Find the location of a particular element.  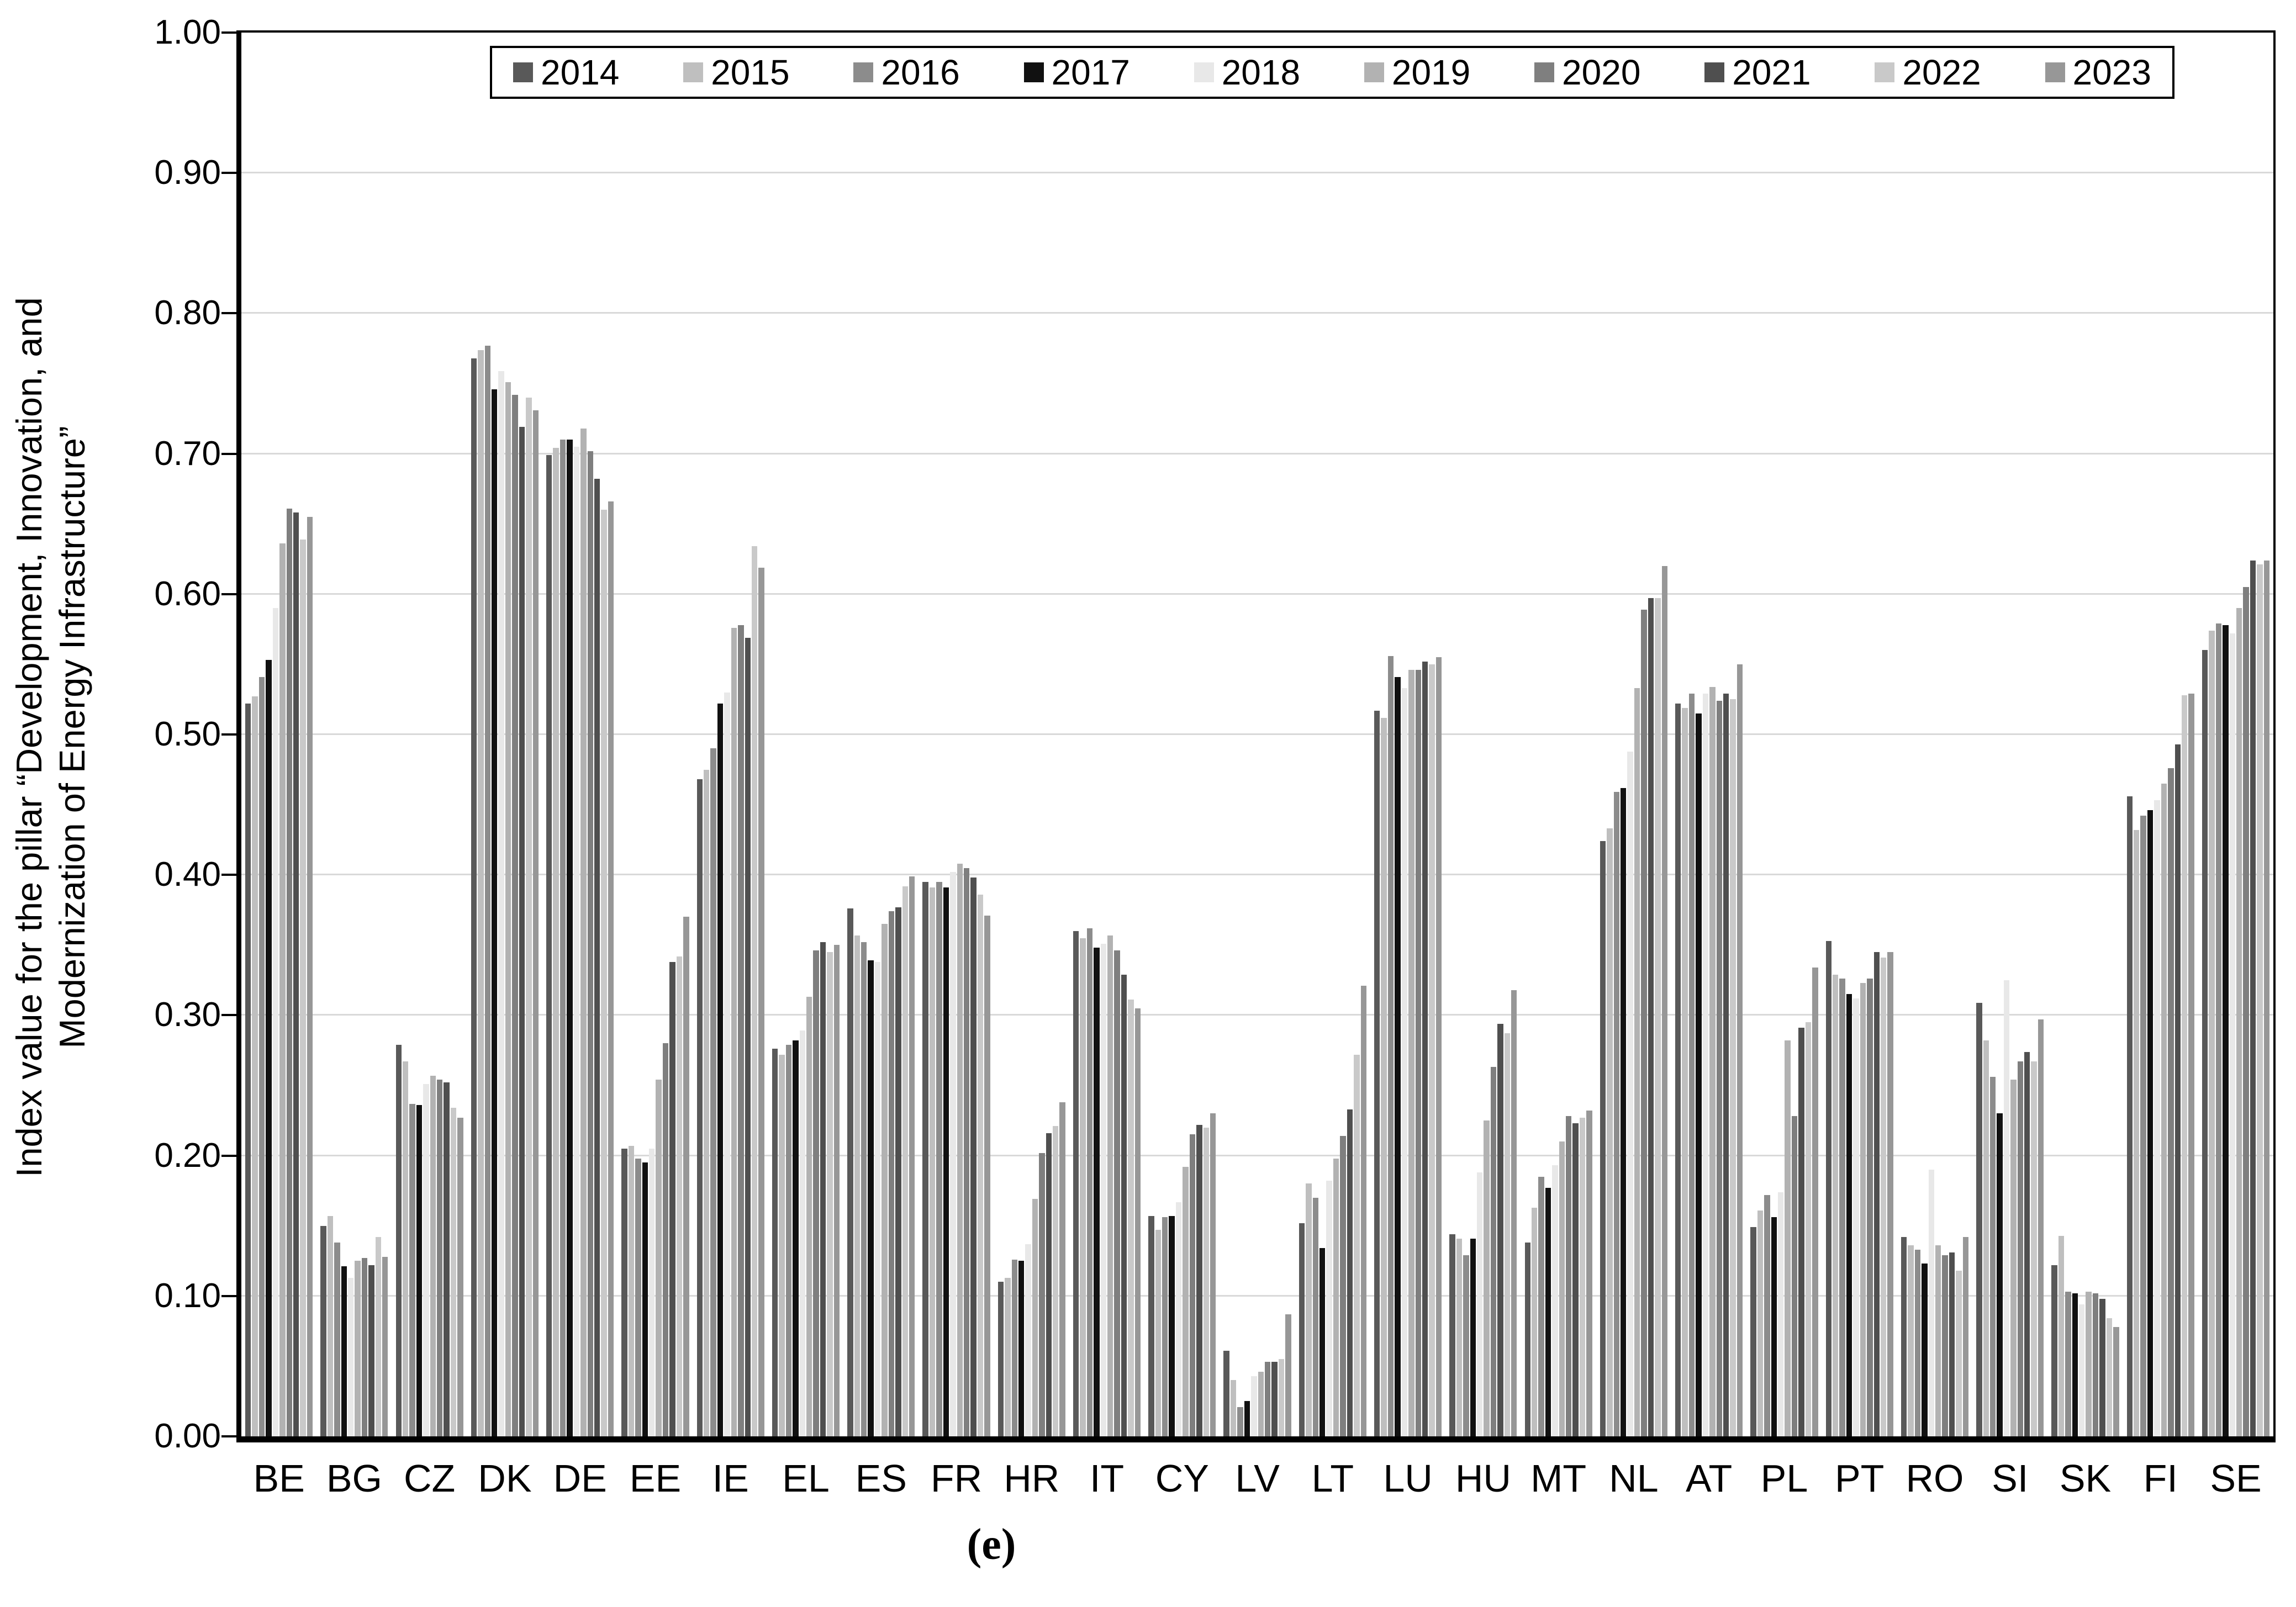

bar-pl-2017 is located at coordinates (1774, 1327).